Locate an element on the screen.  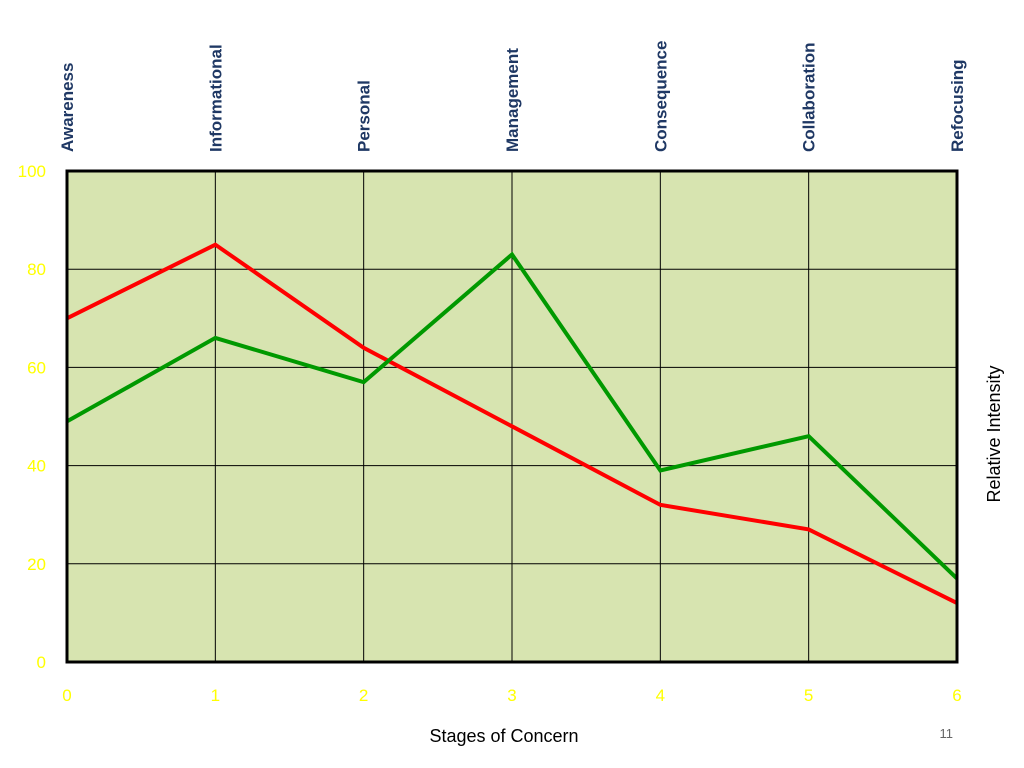
x-tick-label: 0 is located at coordinates (66, 695).